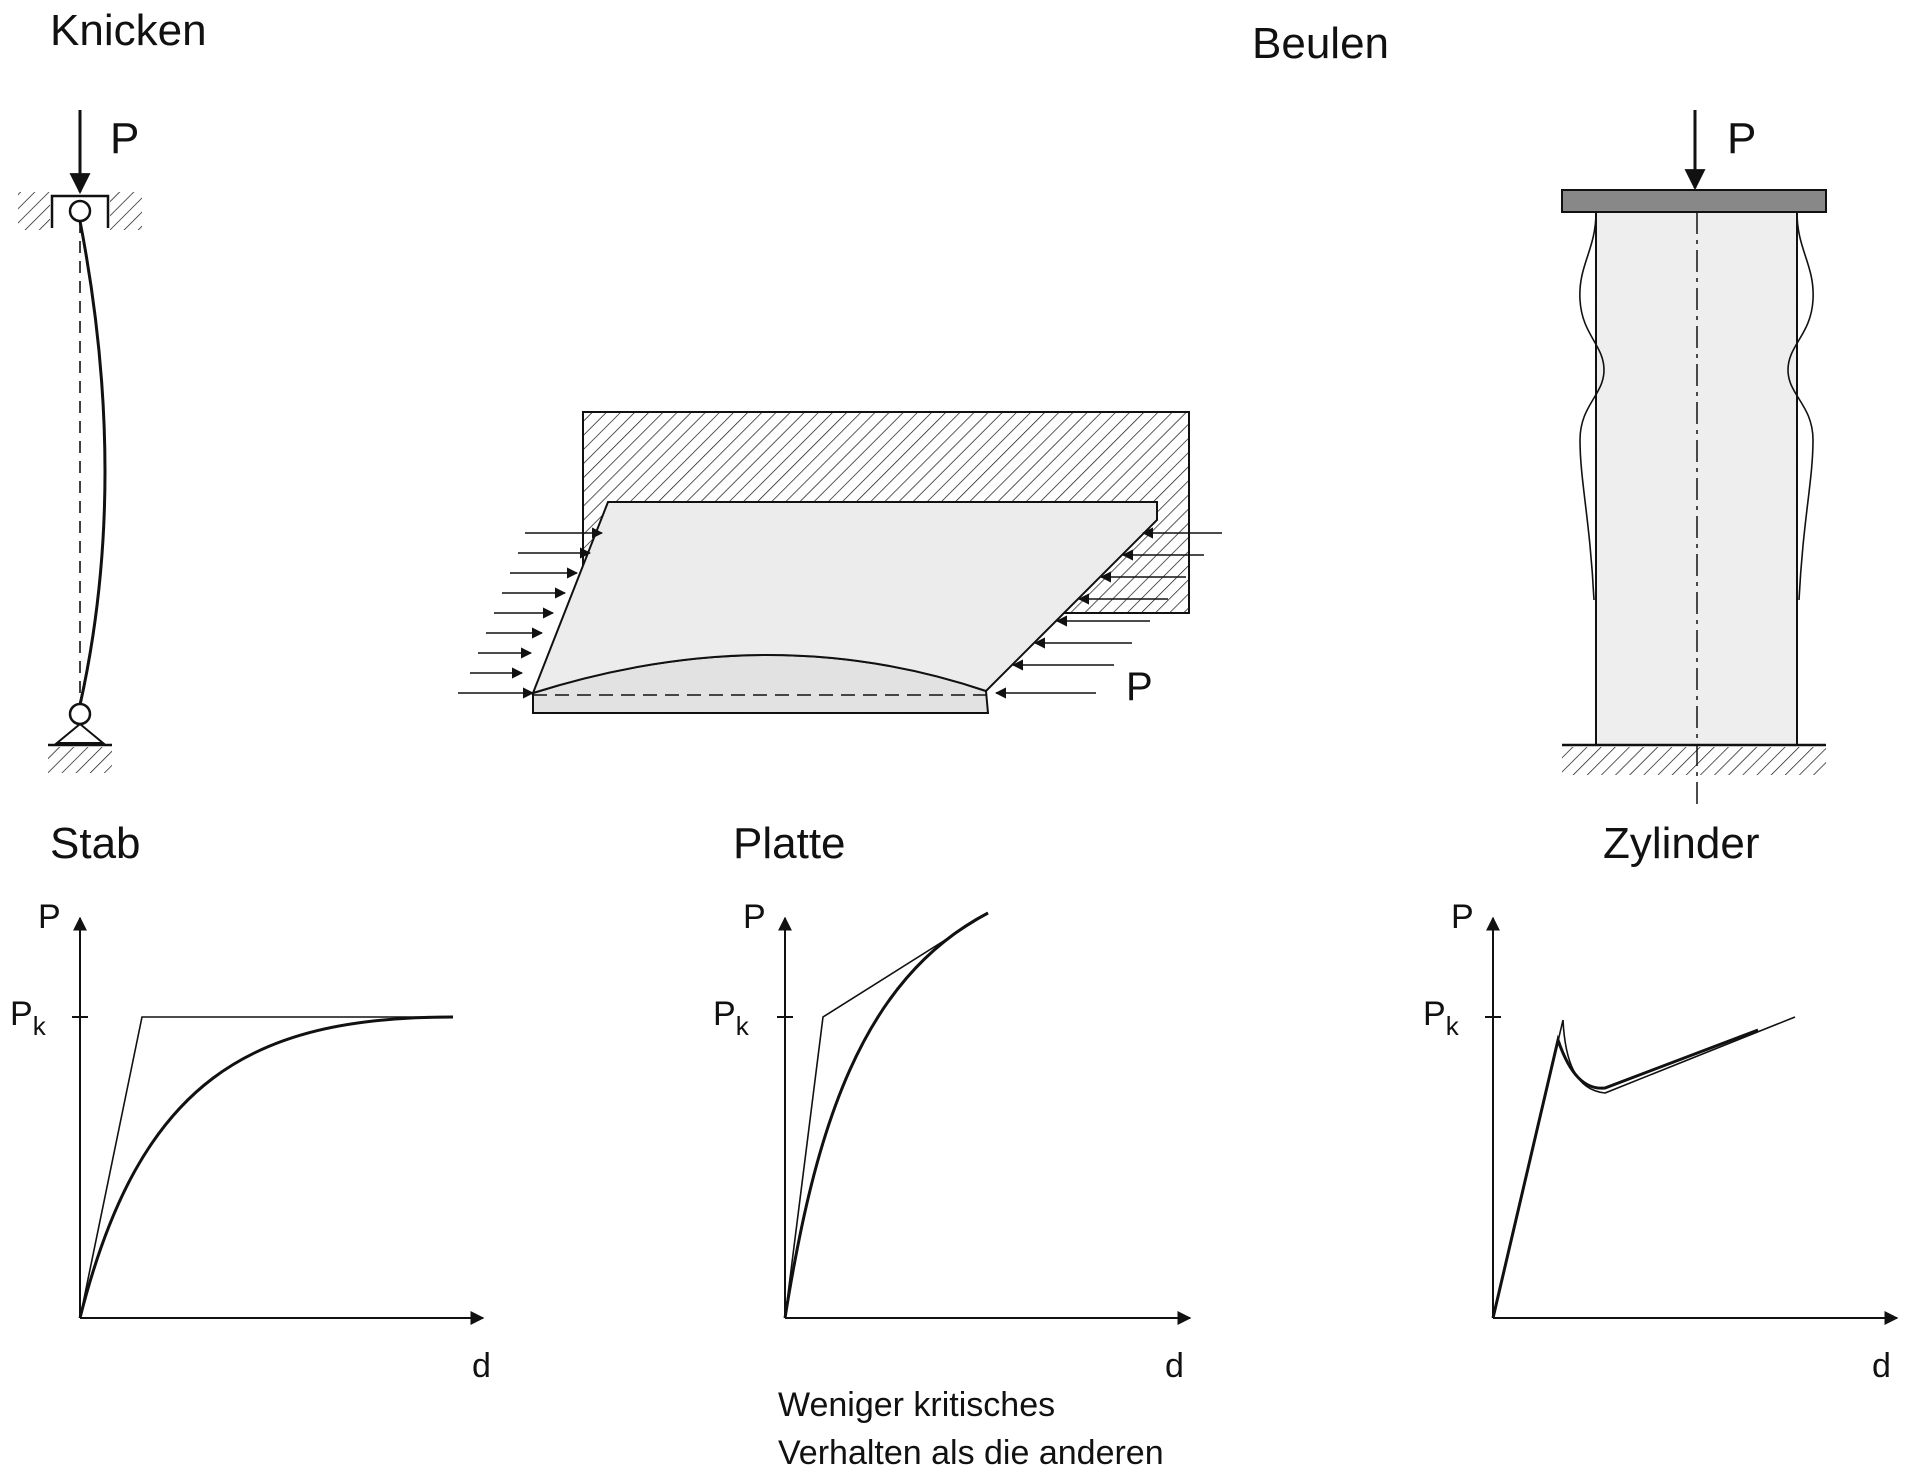 This screenshot has width=1907, height=1466. Describe the element at coordinates (1462, 917) in the screenshot. I see `graph-zylinder-y-axis-label: P` at that location.